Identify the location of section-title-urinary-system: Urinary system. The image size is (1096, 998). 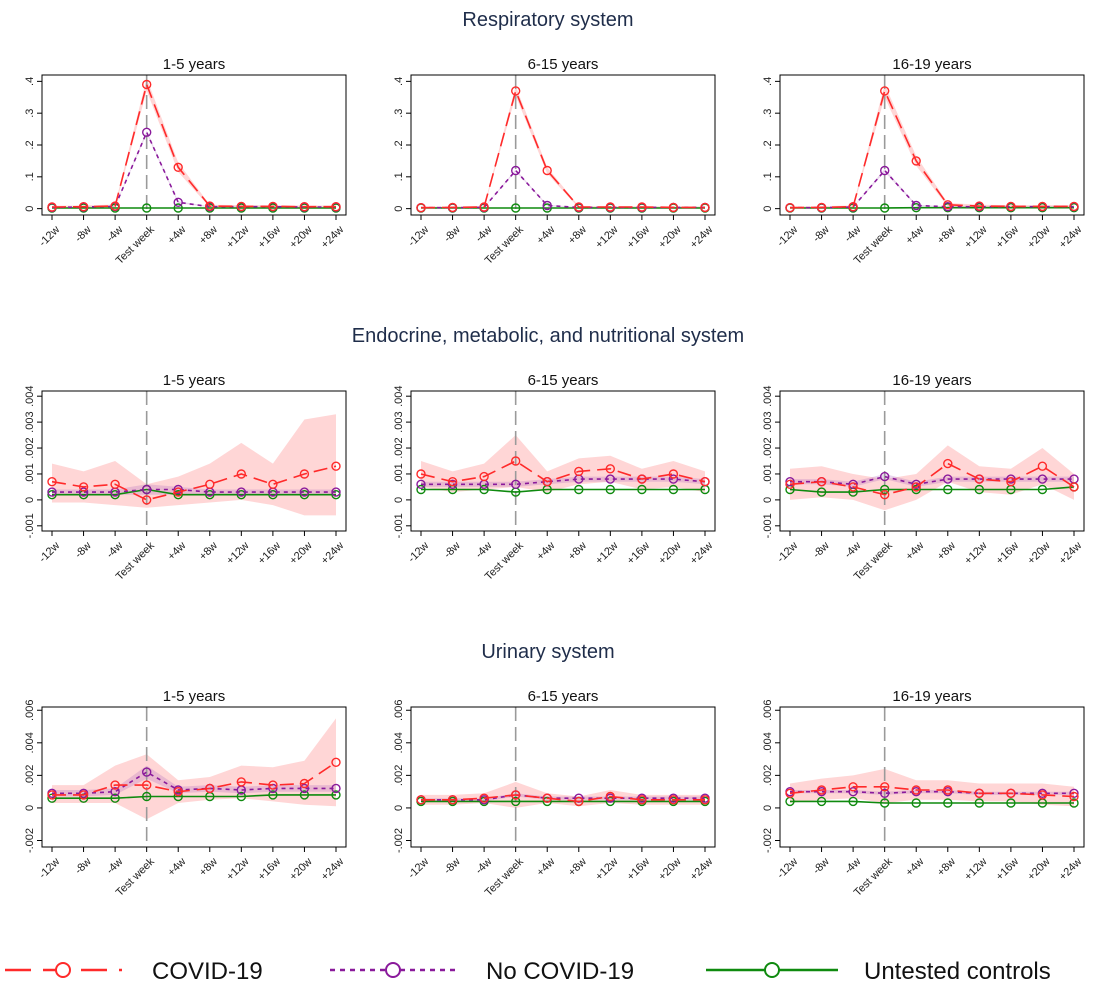
(547, 652).